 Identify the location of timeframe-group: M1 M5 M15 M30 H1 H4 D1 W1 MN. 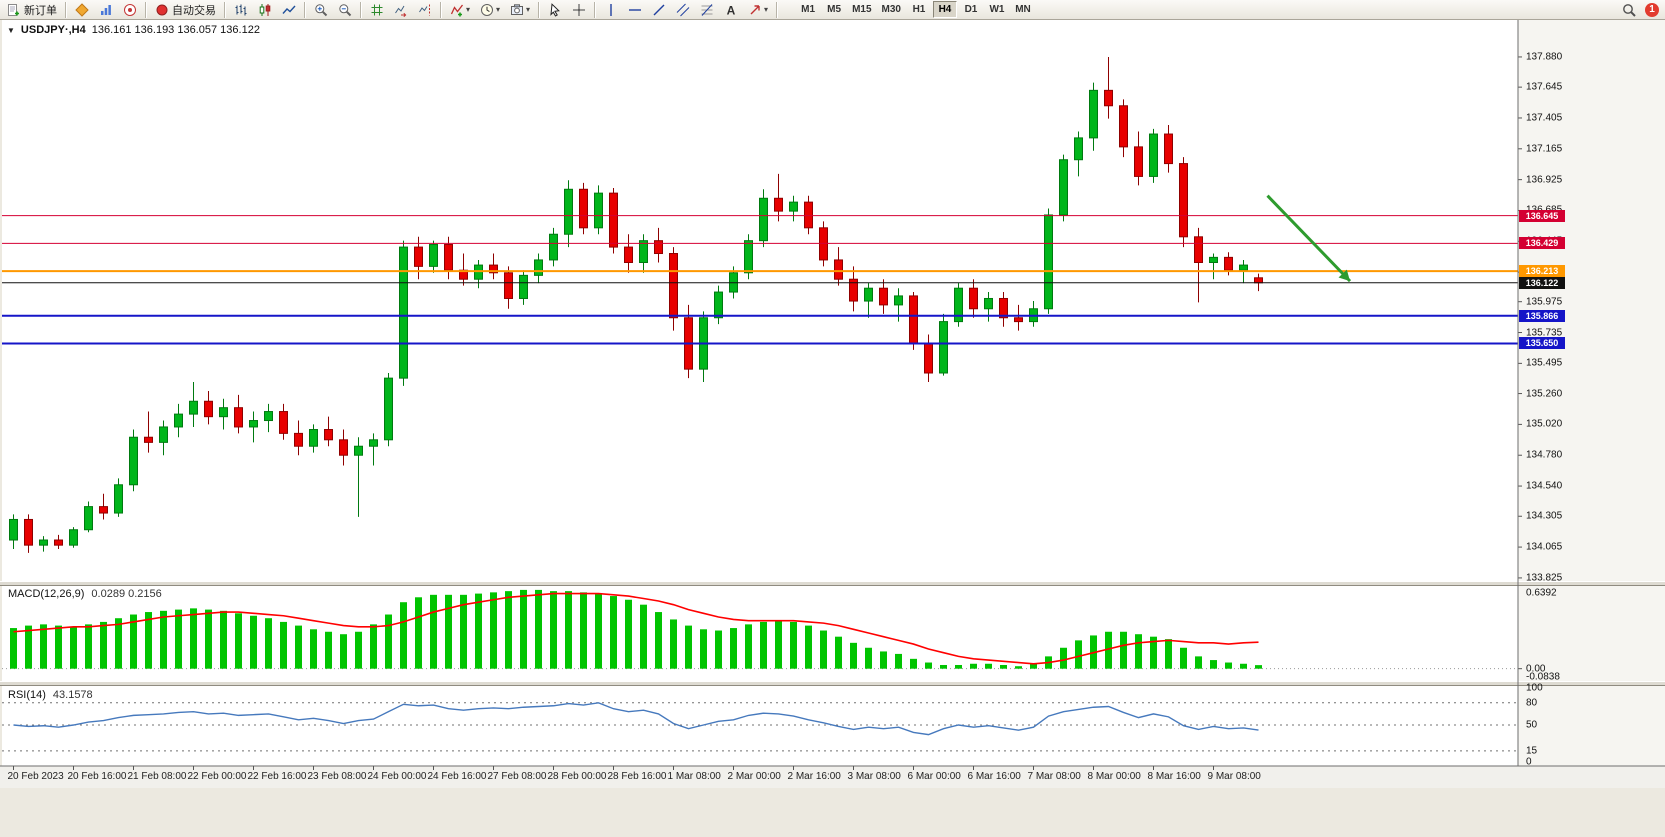
(915, 9).